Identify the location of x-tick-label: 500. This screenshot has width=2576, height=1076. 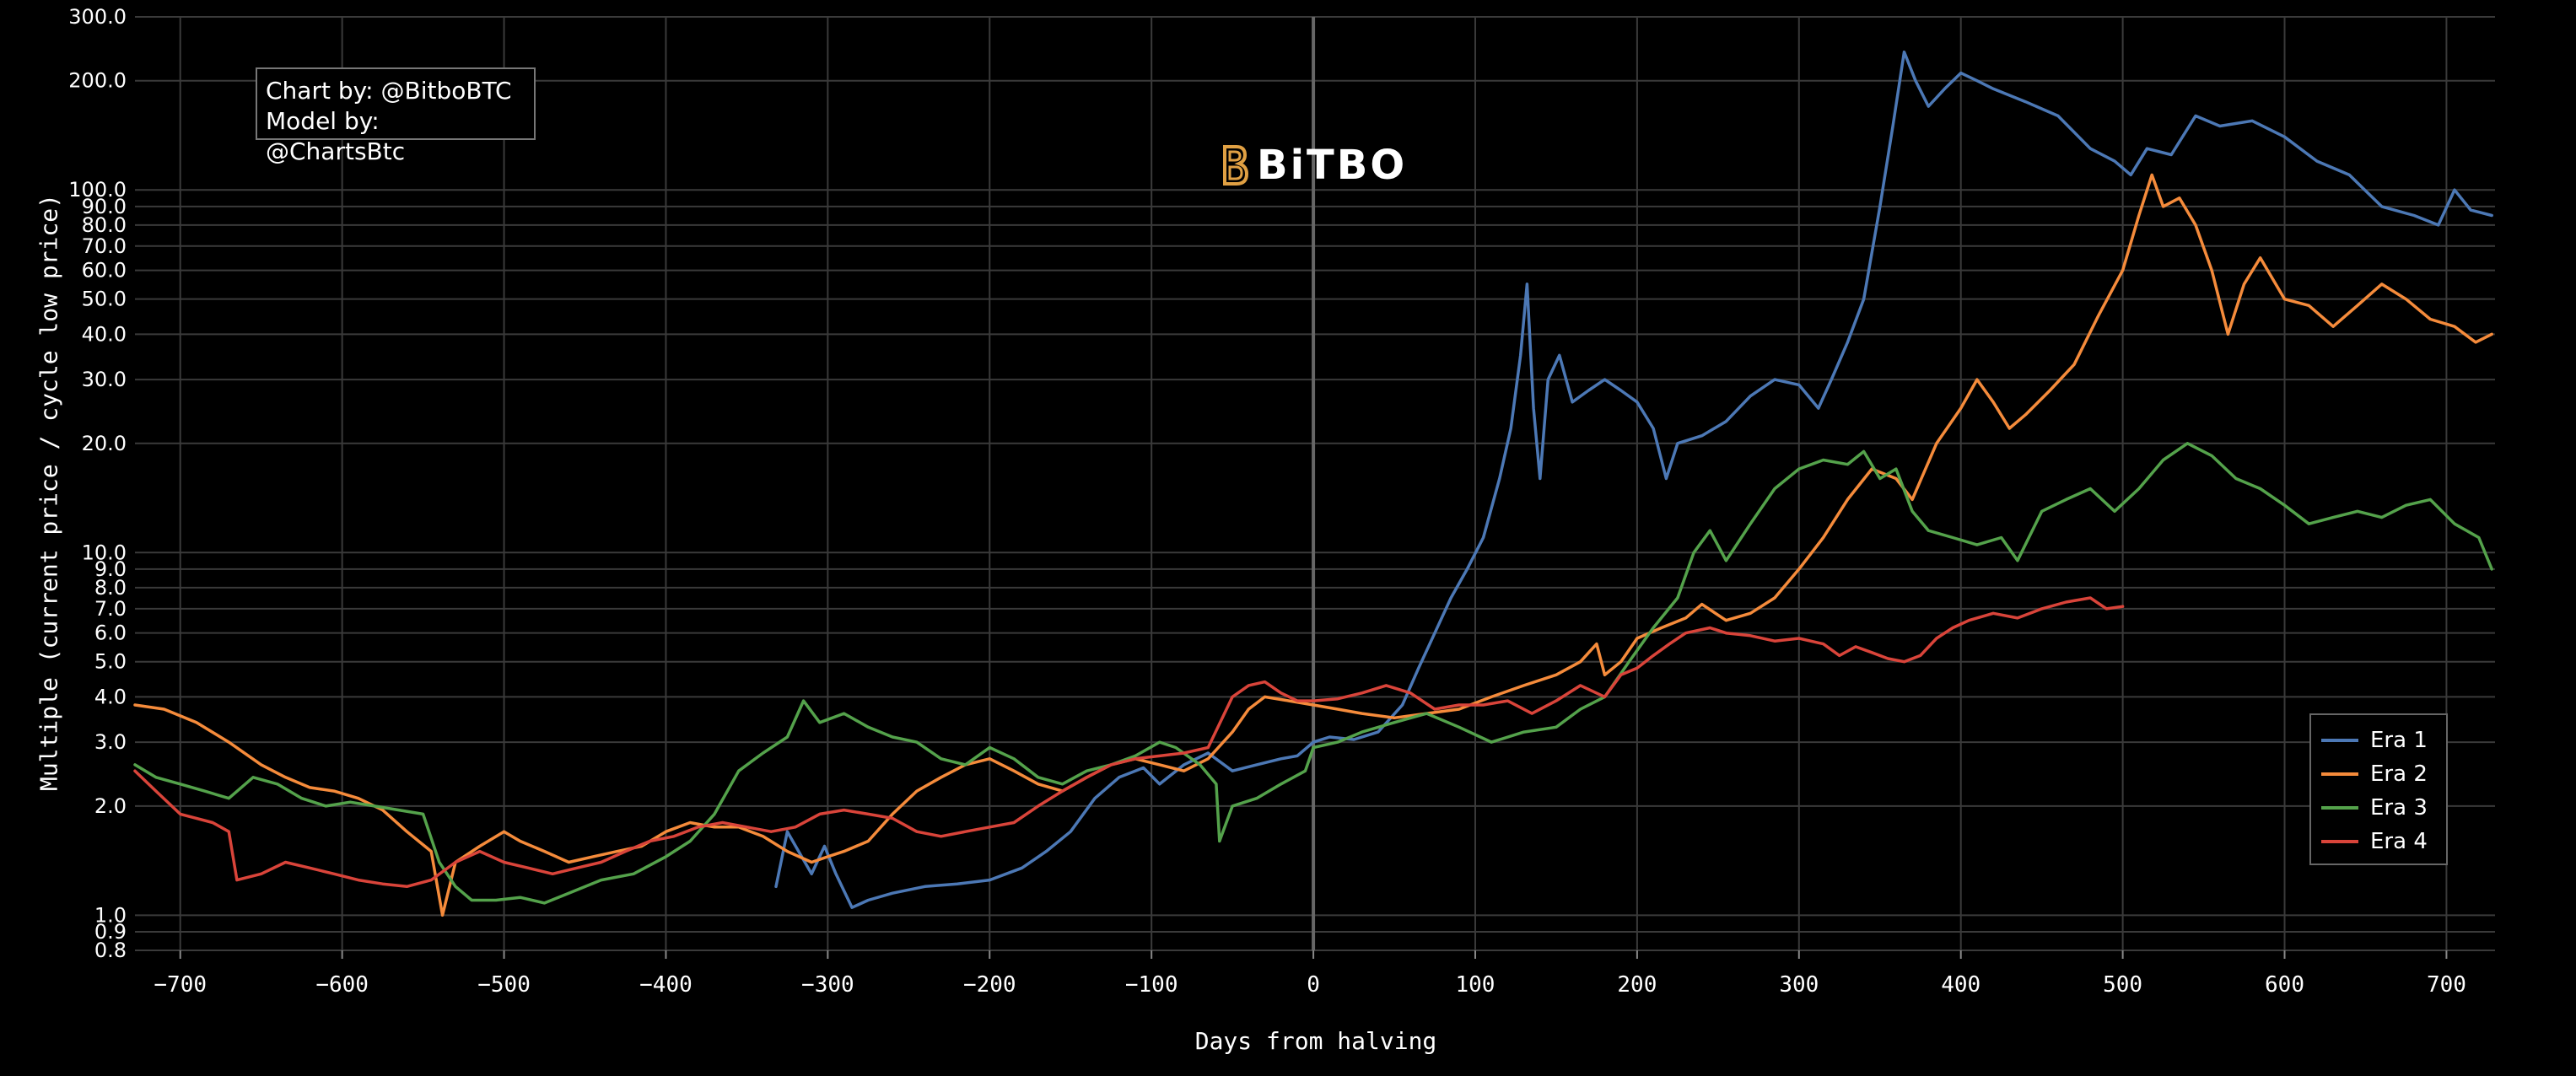
(2122, 985).